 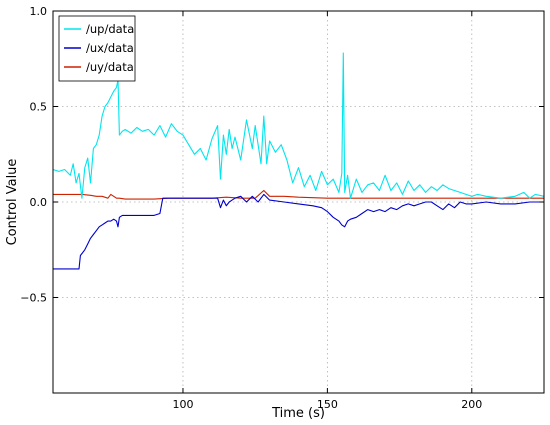 What do you see at coordinates (33, 298) in the screenshot?
I see `y-tick-label: −0.5` at bounding box center [33, 298].